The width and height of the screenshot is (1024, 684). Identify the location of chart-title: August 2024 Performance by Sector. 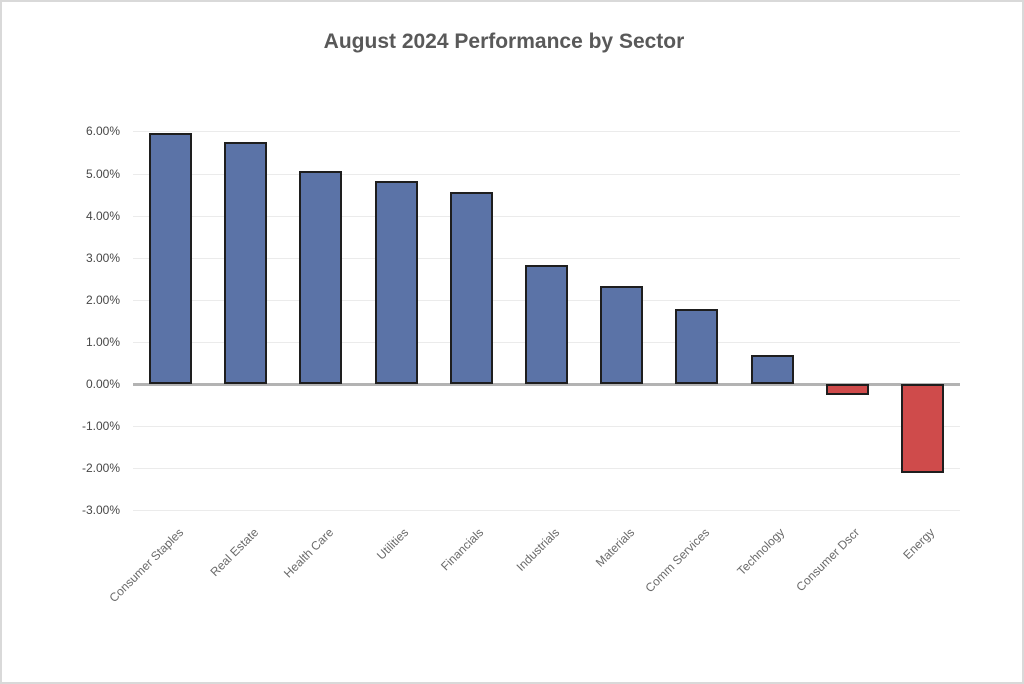
(504, 41).